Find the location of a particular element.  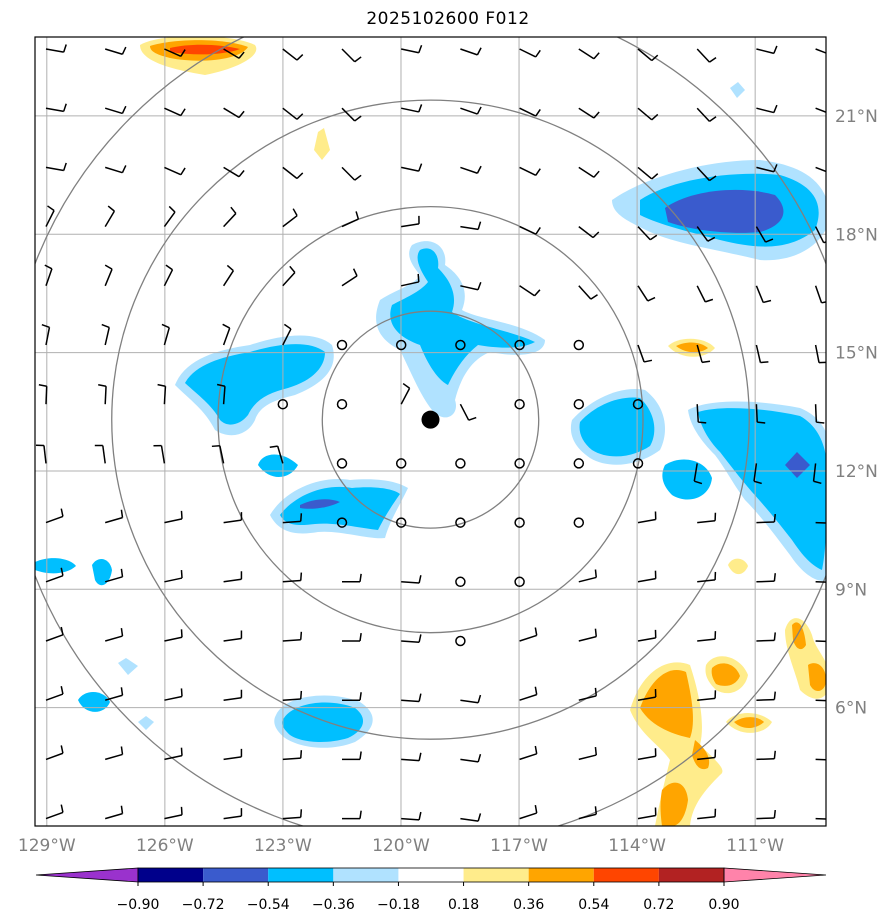

longitude-label: 120°W is located at coordinates (401, 846).